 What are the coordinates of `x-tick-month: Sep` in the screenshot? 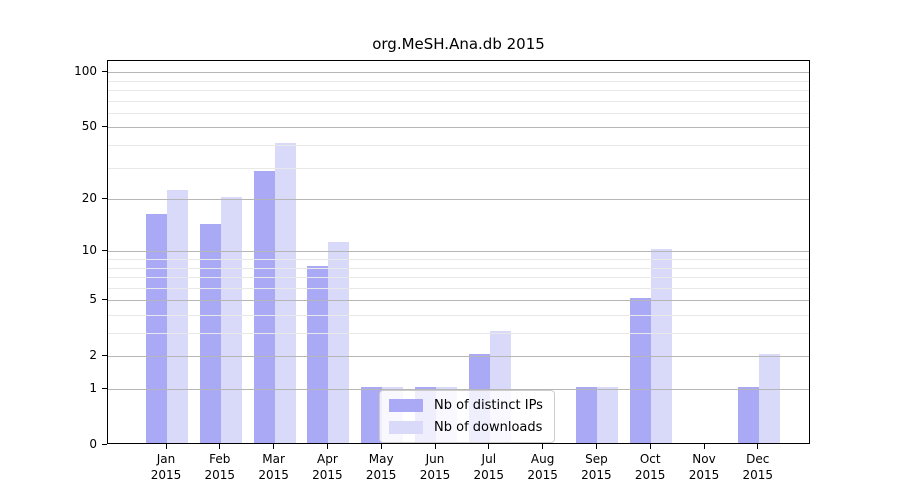 It's located at (596, 459).